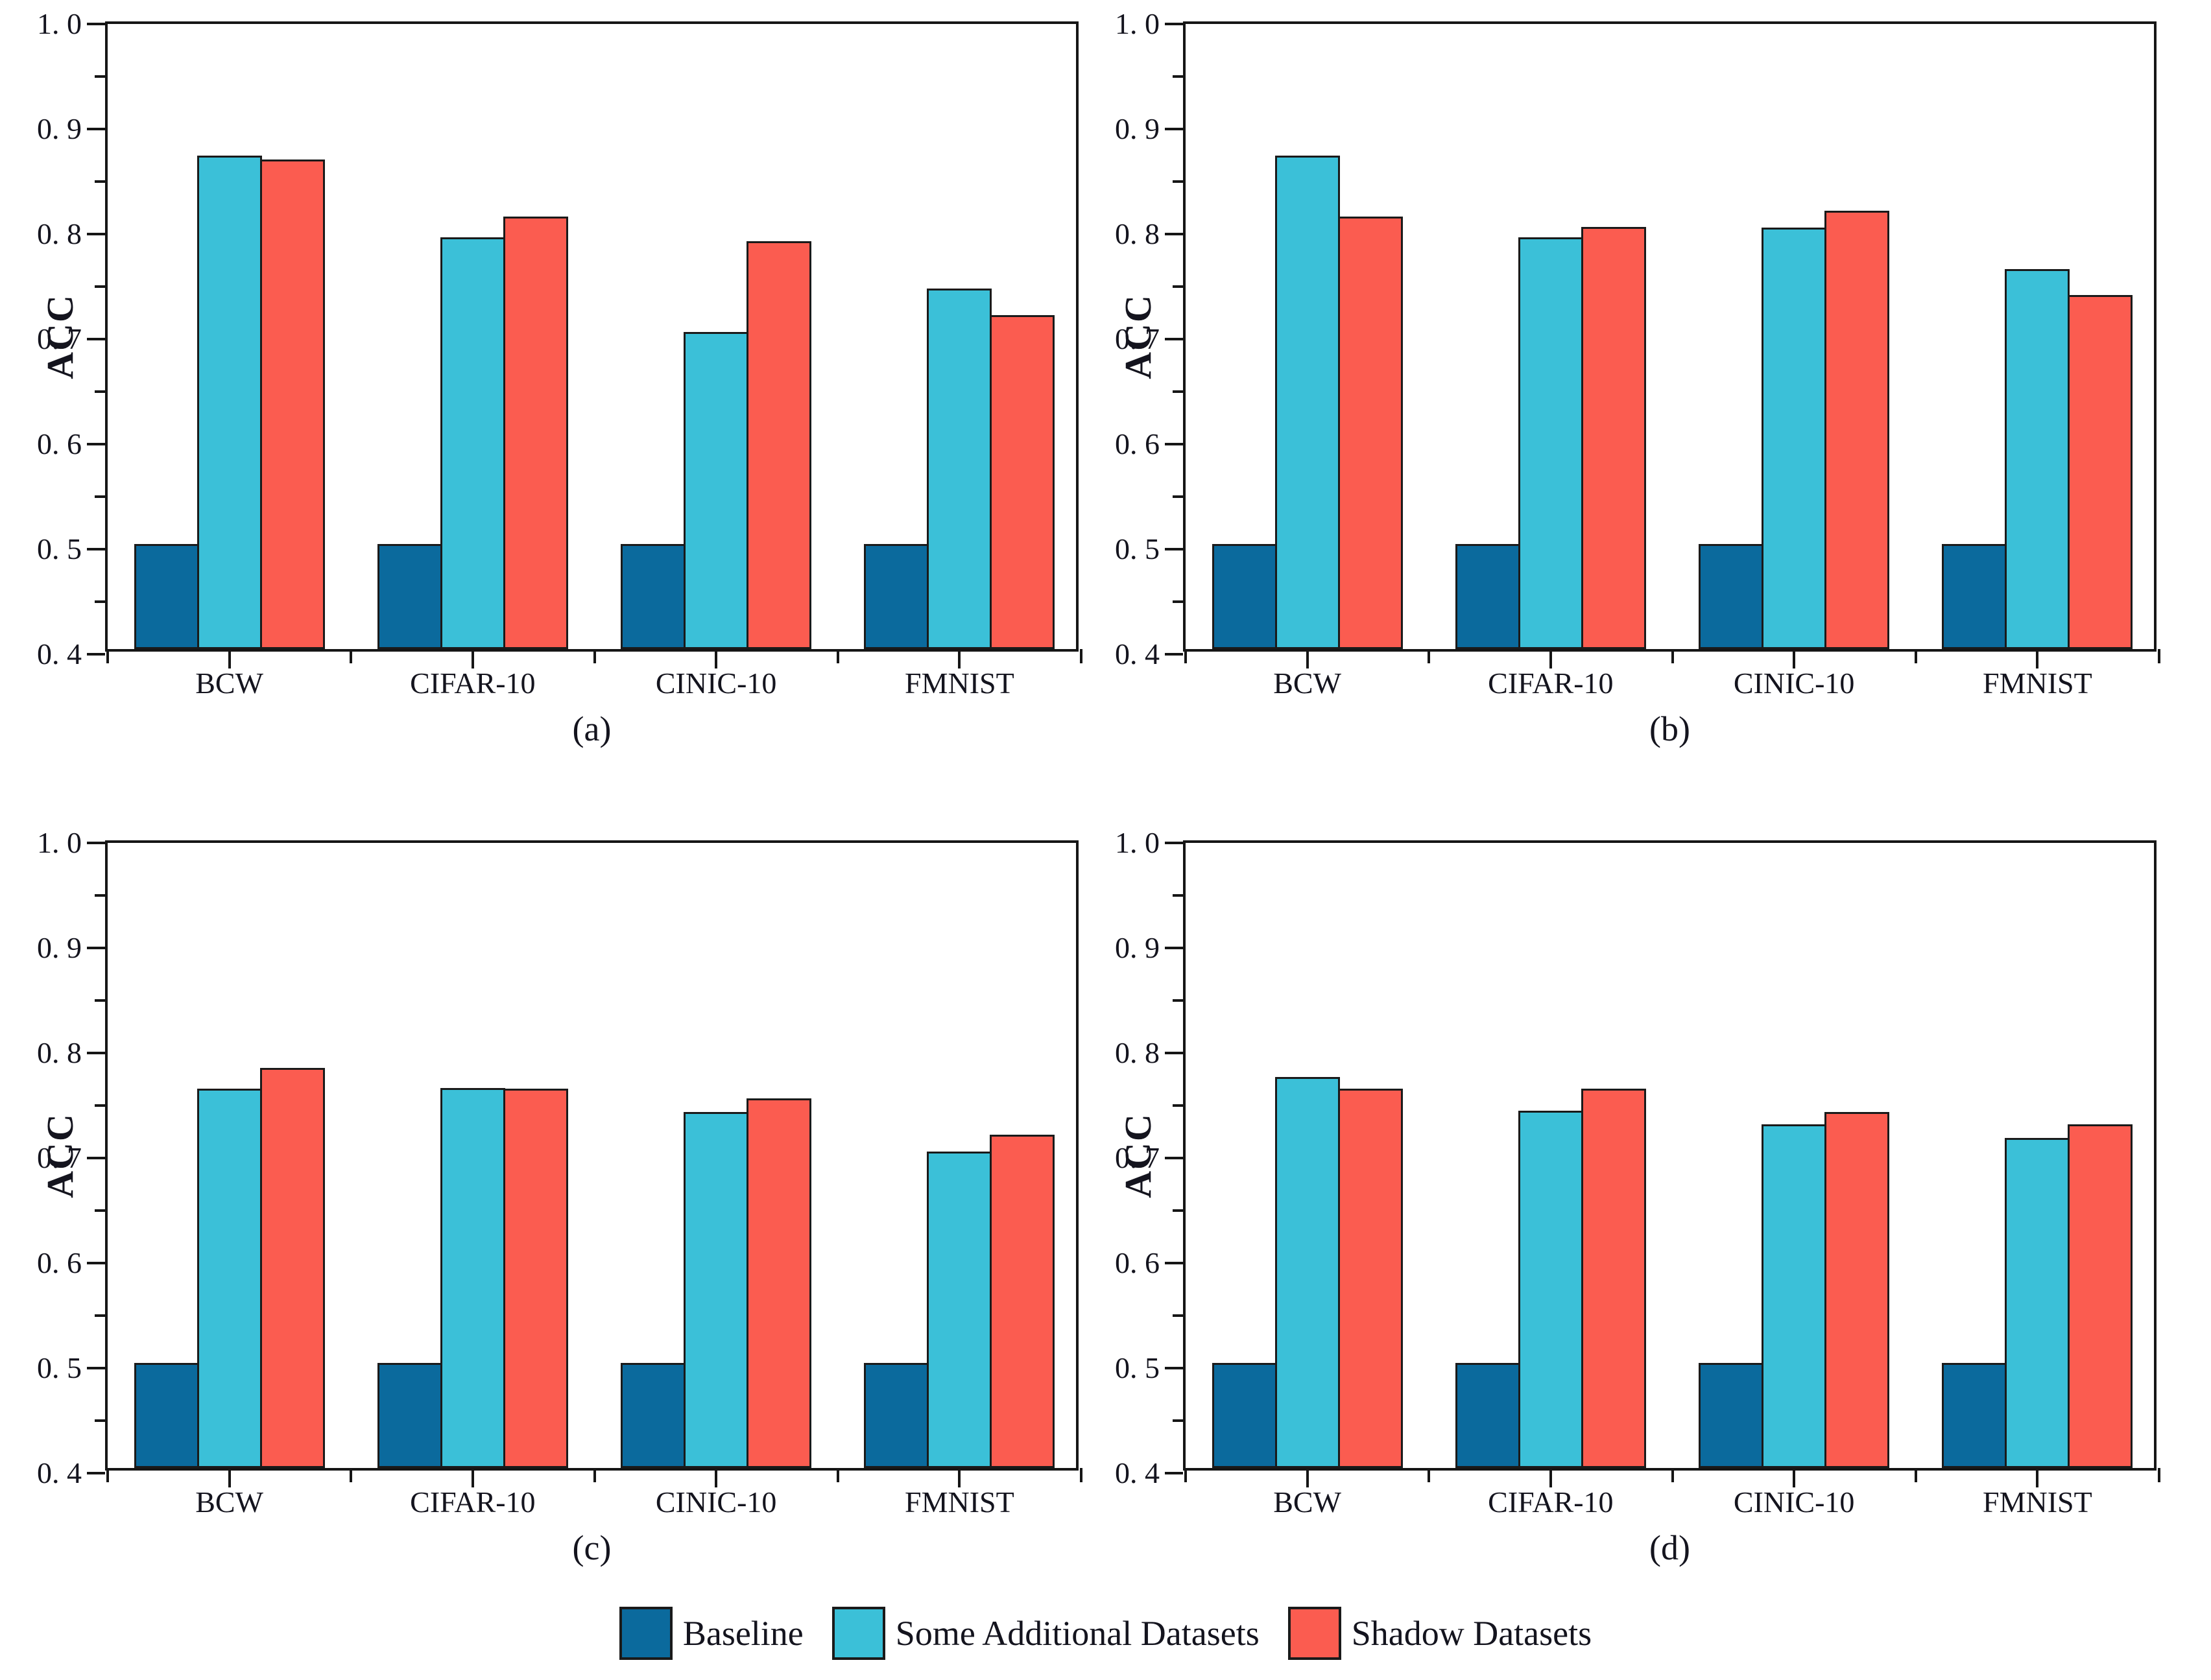 Image resolution: width=2211 pixels, height=1680 pixels. Describe the element at coordinates (1472, 1633) in the screenshot. I see `legend-label-shadow-datasets: Shadow Datasets` at that location.